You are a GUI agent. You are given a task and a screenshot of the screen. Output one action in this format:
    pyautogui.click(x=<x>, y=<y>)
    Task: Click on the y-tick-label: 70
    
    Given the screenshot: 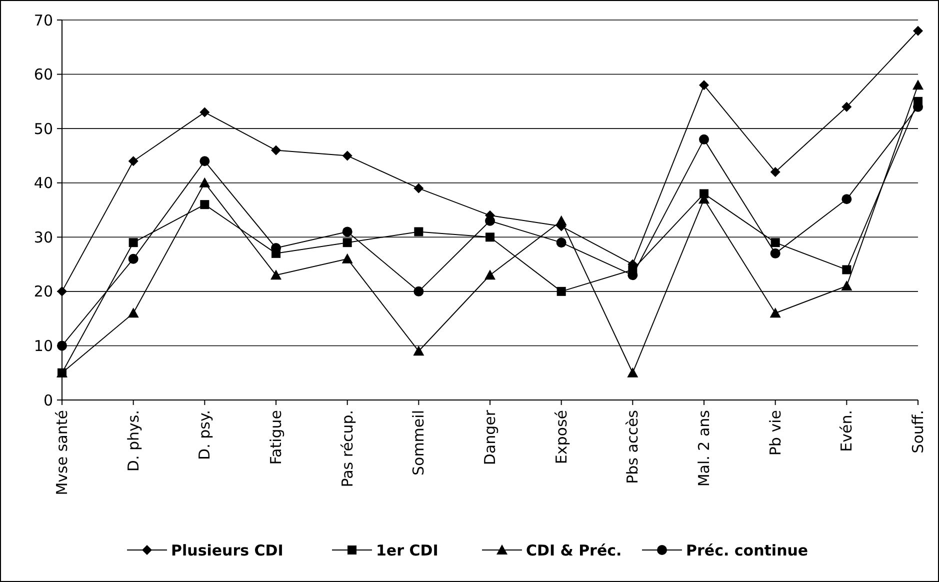 What is the action you would take?
    pyautogui.click(x=43, y=20)
    